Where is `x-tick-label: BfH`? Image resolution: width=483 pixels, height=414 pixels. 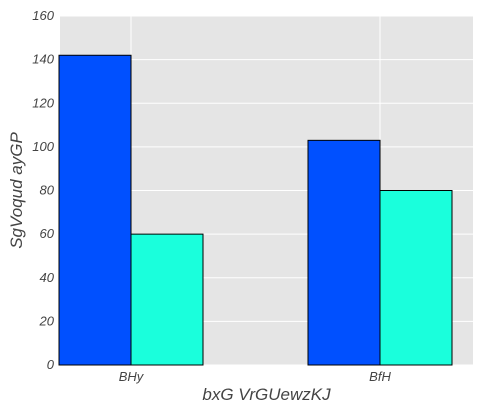 x-tick-label: BfH is located at coordinates (380, 376).